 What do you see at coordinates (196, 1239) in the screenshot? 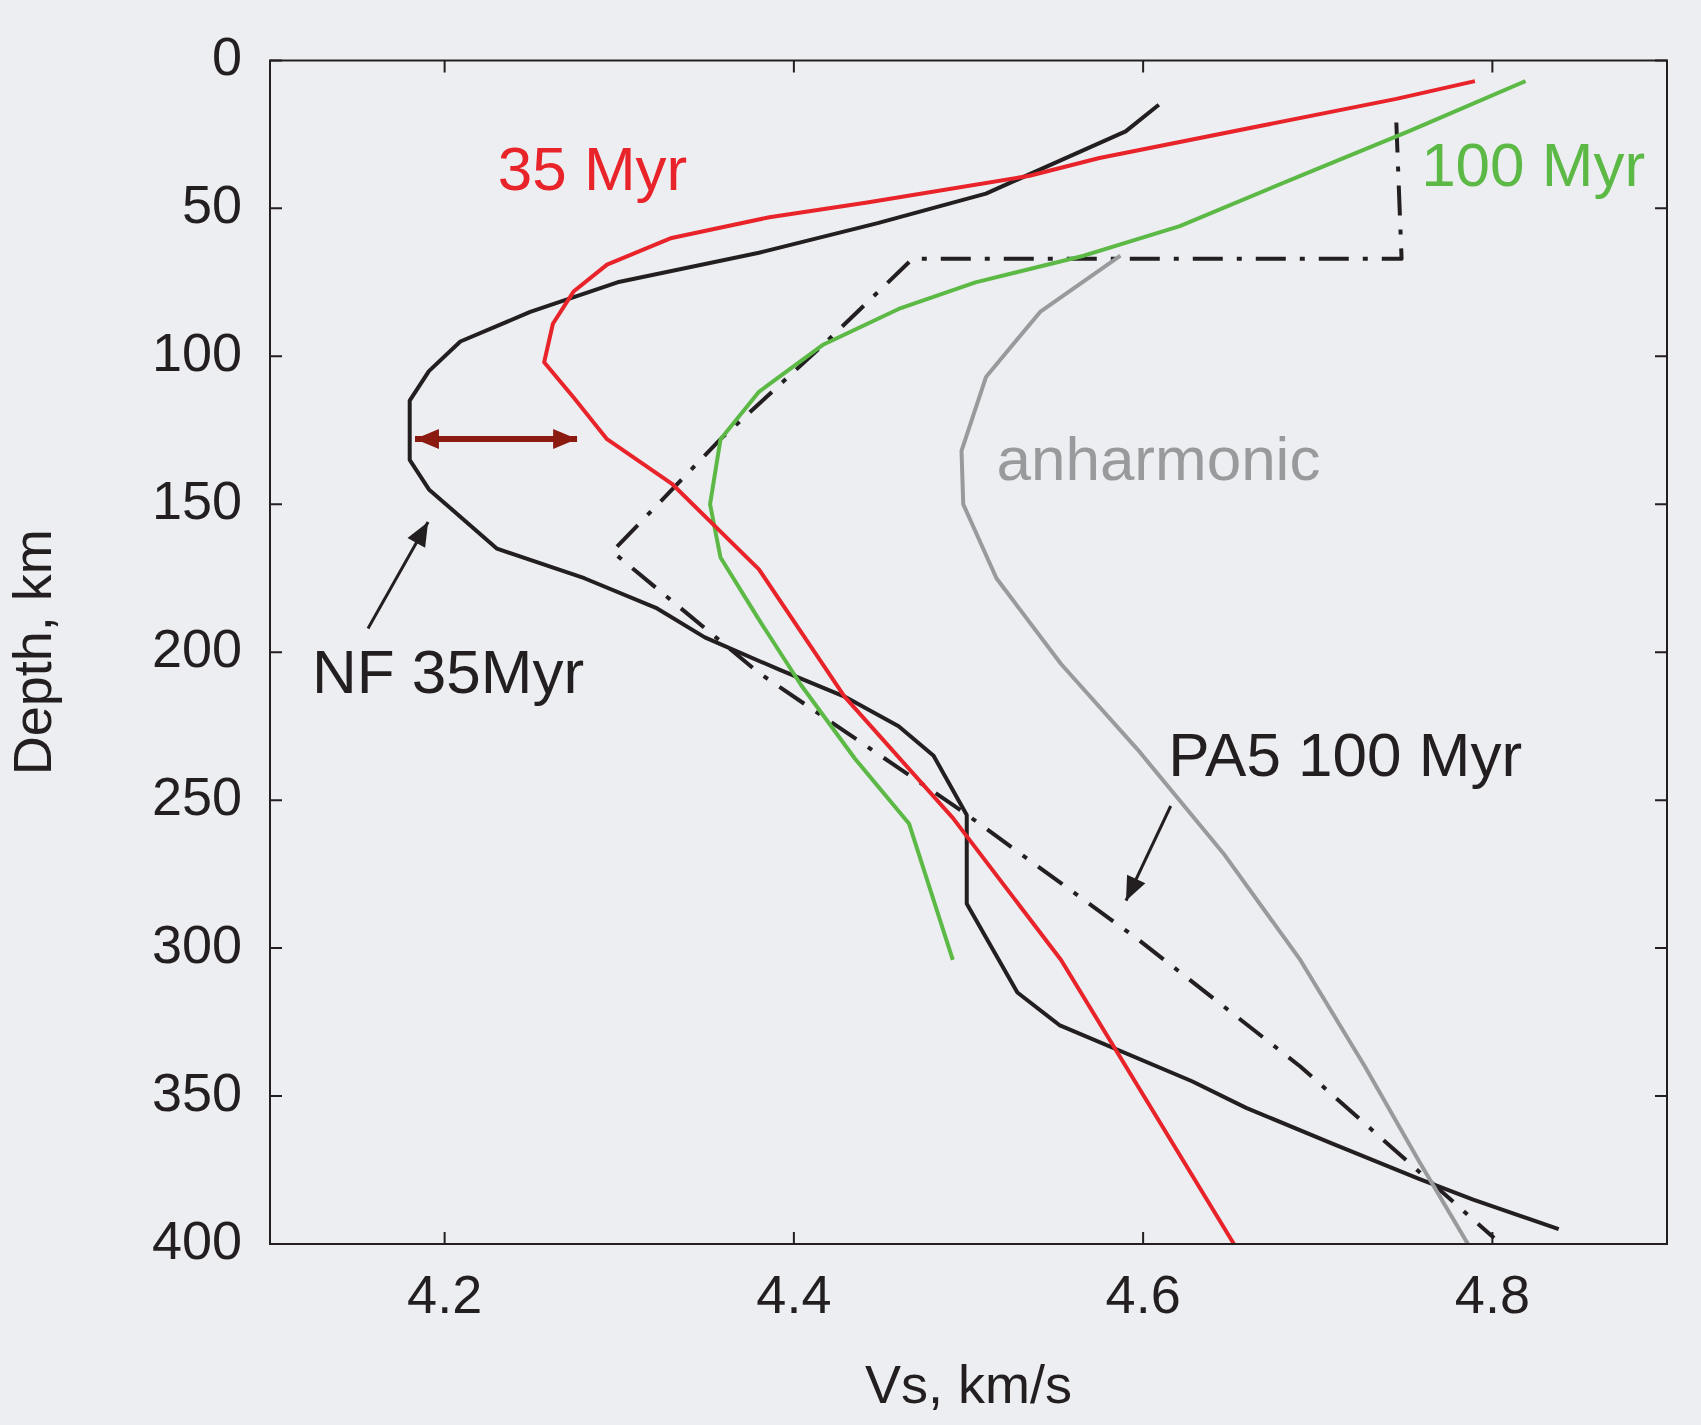
I see `y-tick-label: 400` at bounding box center [196, 1239].